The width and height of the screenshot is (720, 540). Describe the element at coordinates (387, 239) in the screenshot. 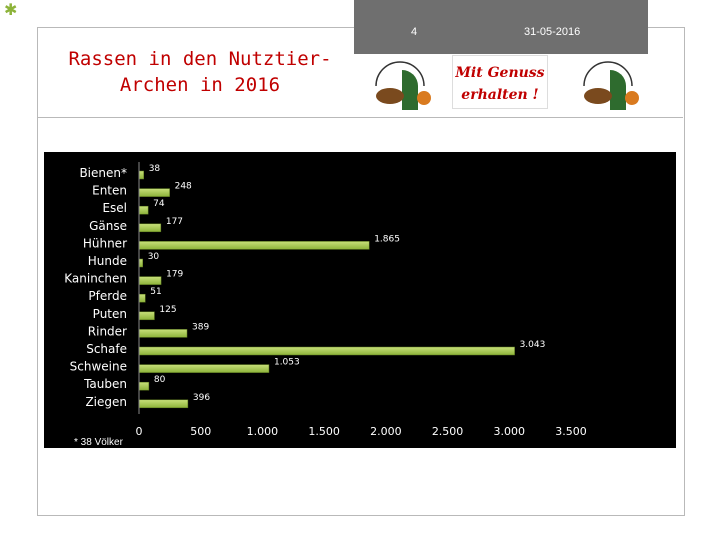

I see `value-label: 1.865` at that location.